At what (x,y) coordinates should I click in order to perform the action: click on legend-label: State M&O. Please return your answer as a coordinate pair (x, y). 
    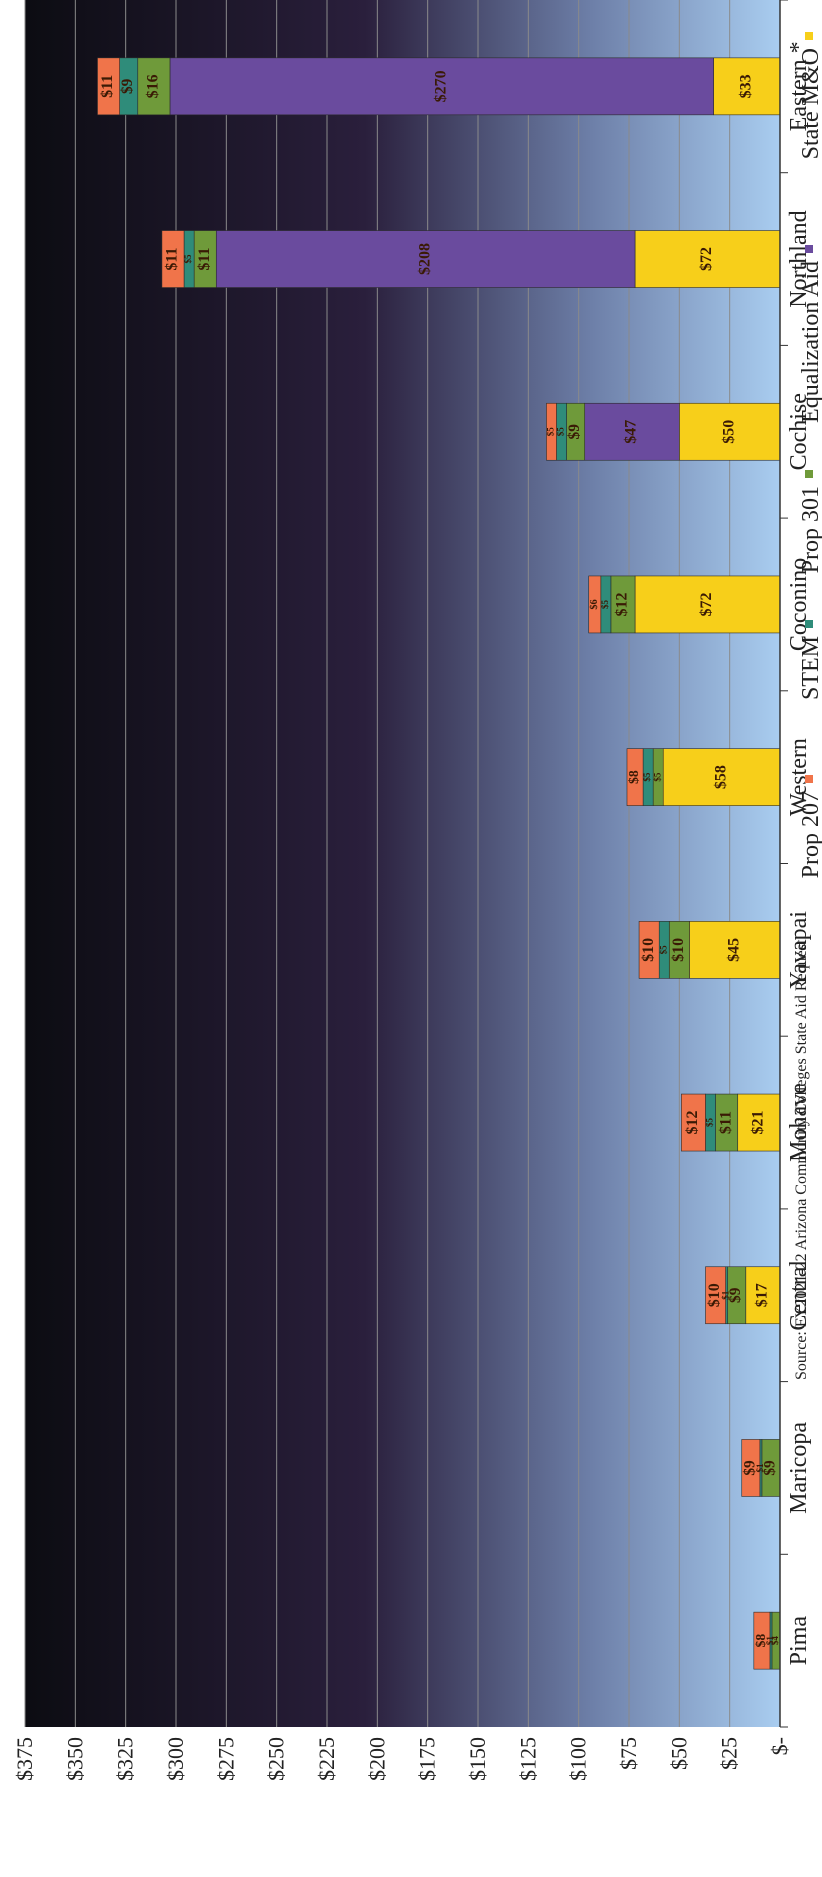
    Looking at the image, I should click on (810, 103).